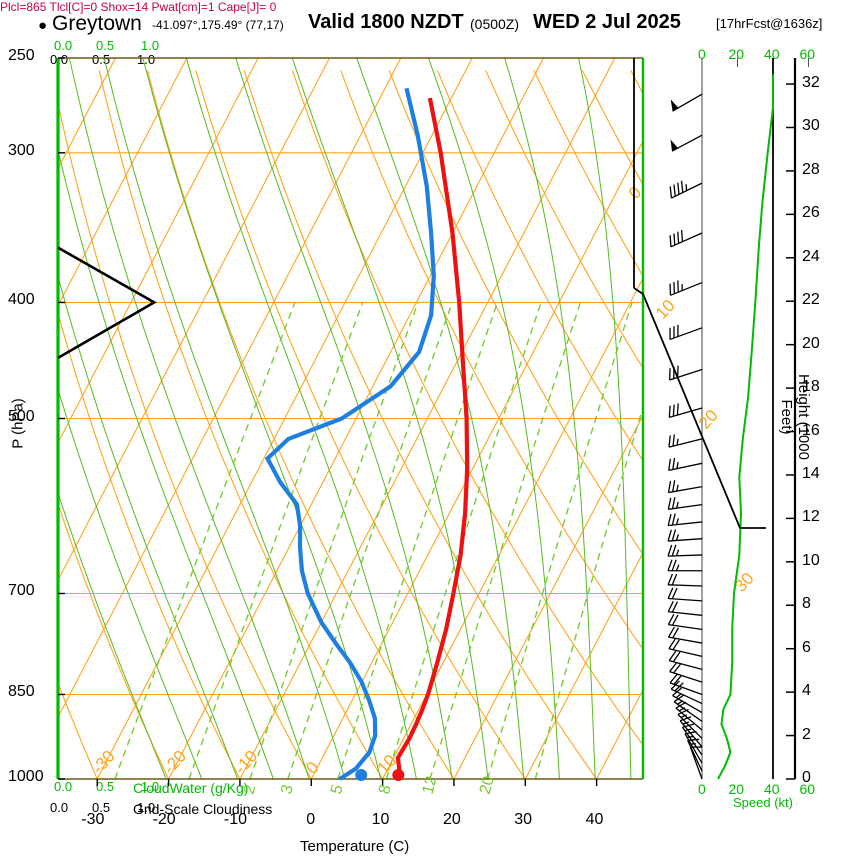  I want to click on cloudiness-scale-label: Grid-Scale Cloudiness, so click(203, 809).